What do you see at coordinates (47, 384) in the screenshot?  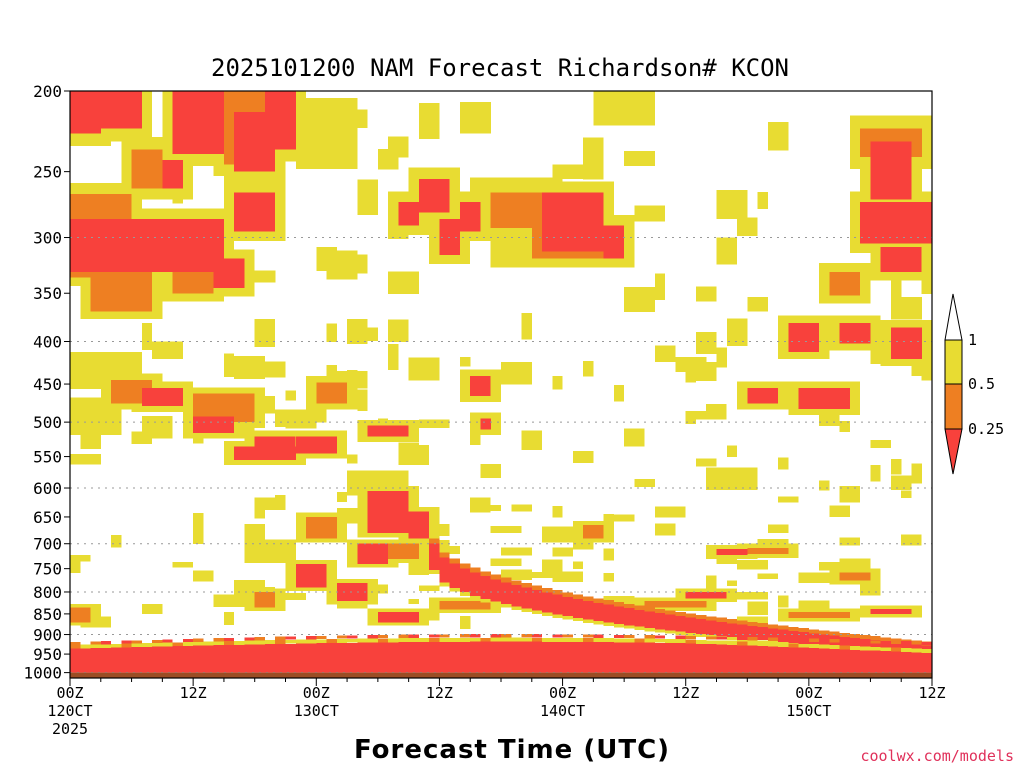 I see `y-tick-label: 450` at bounding box center [47, 384].